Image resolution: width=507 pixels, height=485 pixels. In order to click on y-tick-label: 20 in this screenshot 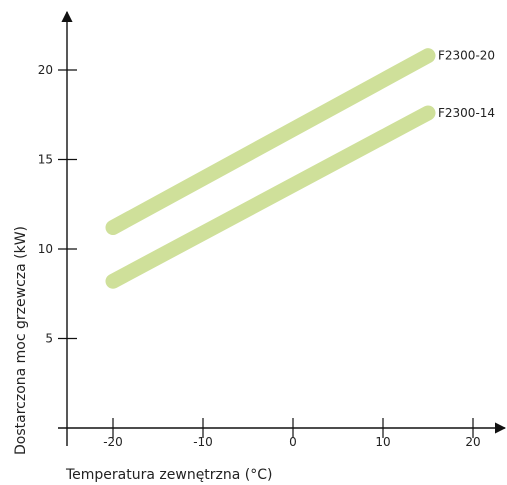, I will do `click(45, 70)`.